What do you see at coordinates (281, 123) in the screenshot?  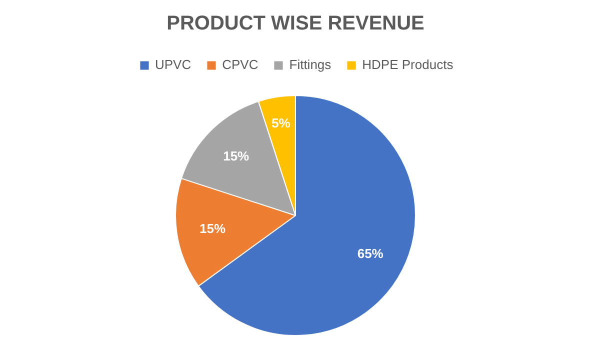 I see `data-label: 5%` at bounding box center [281, 123].